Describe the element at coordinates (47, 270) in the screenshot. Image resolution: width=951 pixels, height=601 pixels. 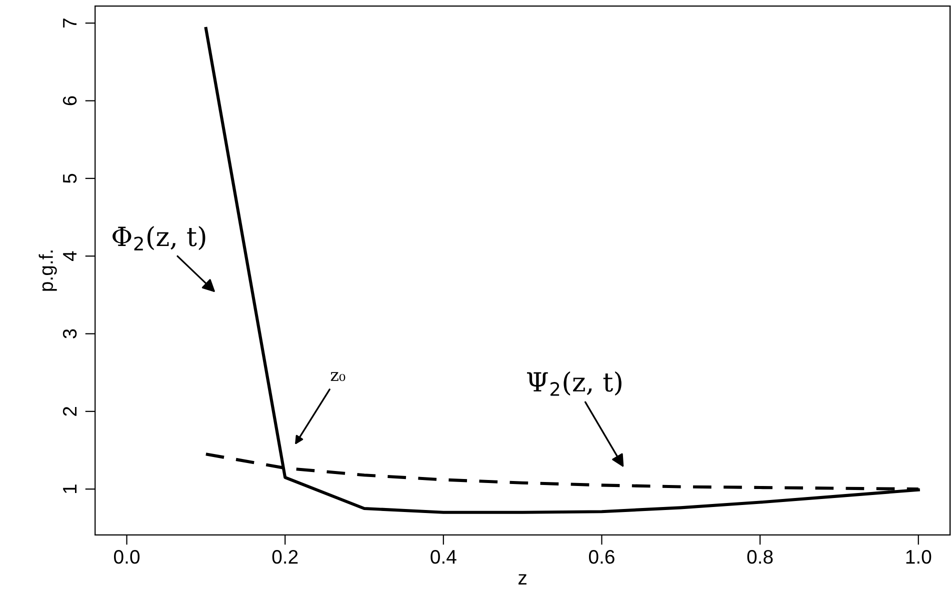
I see `y-axis-title: p.g.f.` at that location.